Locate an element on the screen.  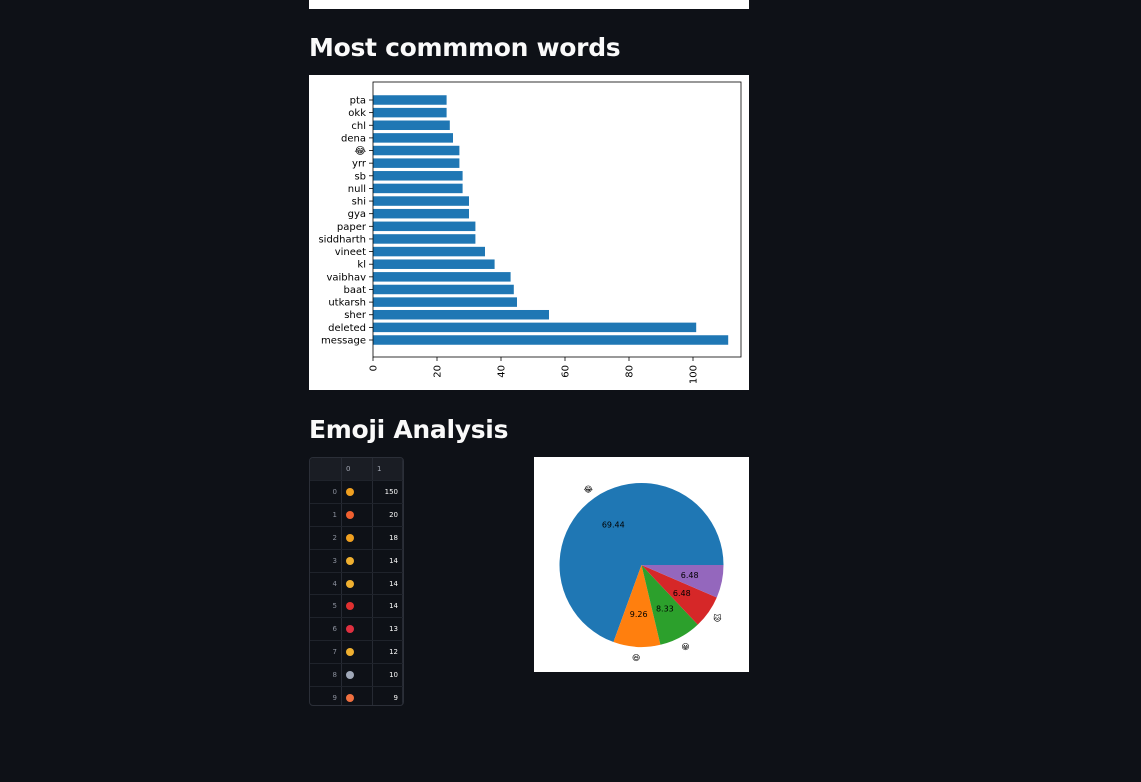
row-index: 0 is located at coordinates (326, 492).